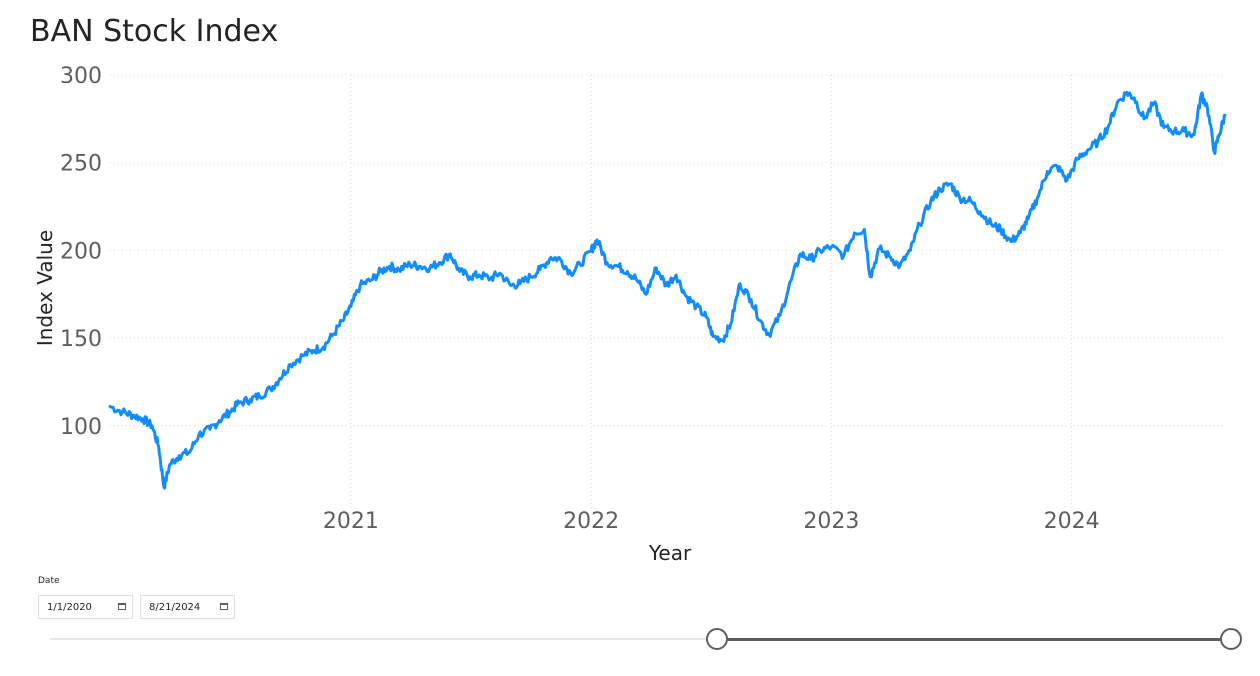 The width and height of the screenshot is (1260, 676). I want to click on slider-start-handle, so click(717, 639).